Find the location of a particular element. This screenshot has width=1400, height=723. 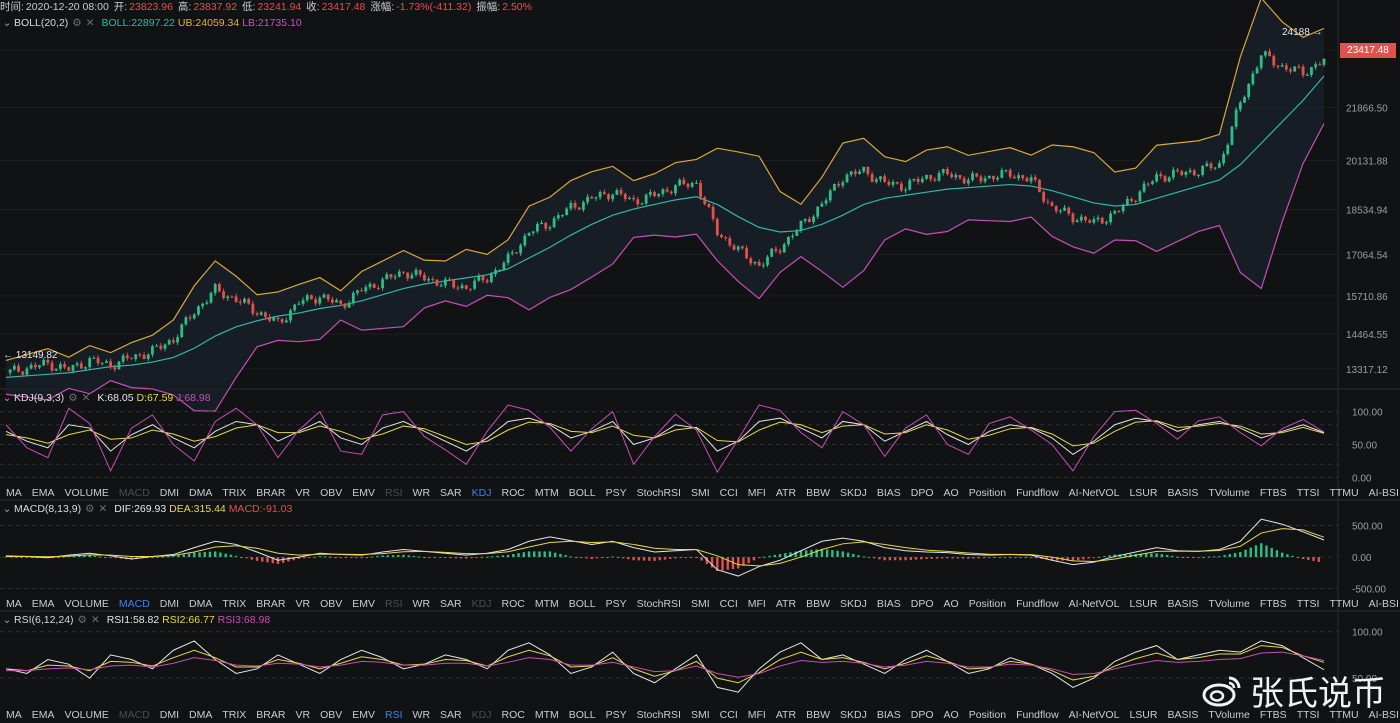

tab-ema: EMA is located at coordinates (43, 715).